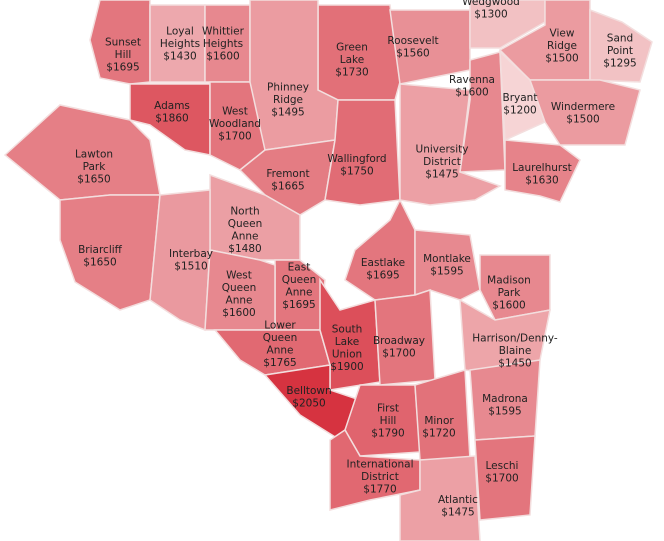 This screenshot has height=541, width=664. I want to click on neighborhood-name: Sunset, so click(123, 43).